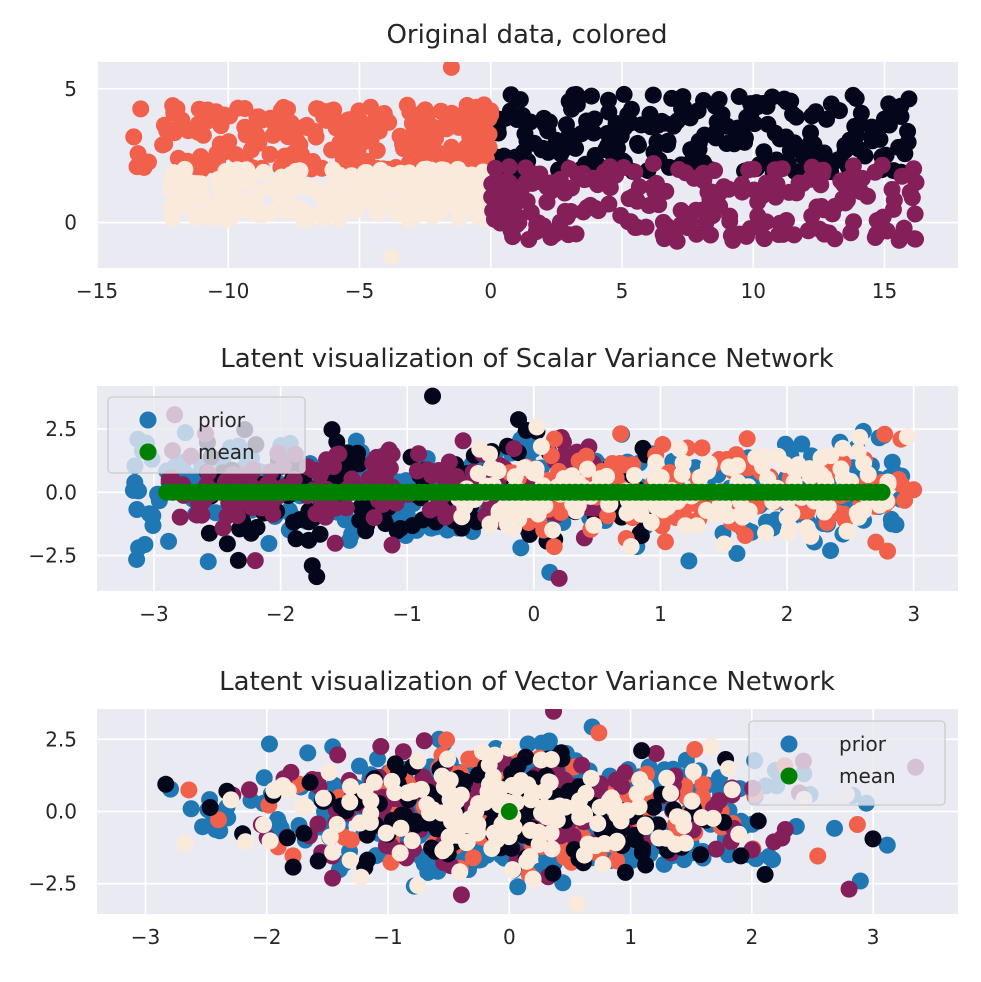 The image size is (981, 982). What do you see at coordinates (206, 435) in the screenshot?
I see `legend: prior mean` at bounding box center [206, 435].